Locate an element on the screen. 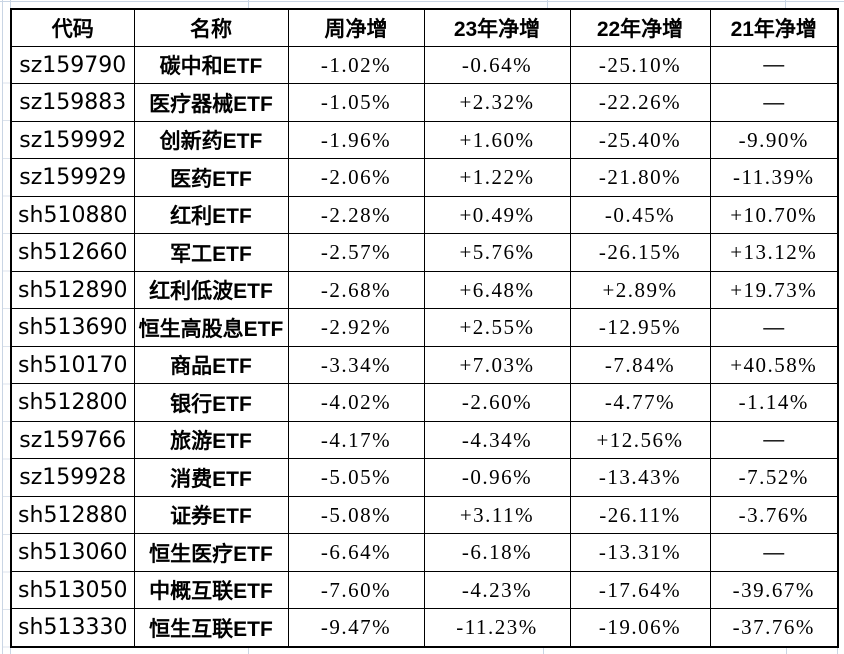  name-cell: 红利ETF is located at coordinates (211, 215).